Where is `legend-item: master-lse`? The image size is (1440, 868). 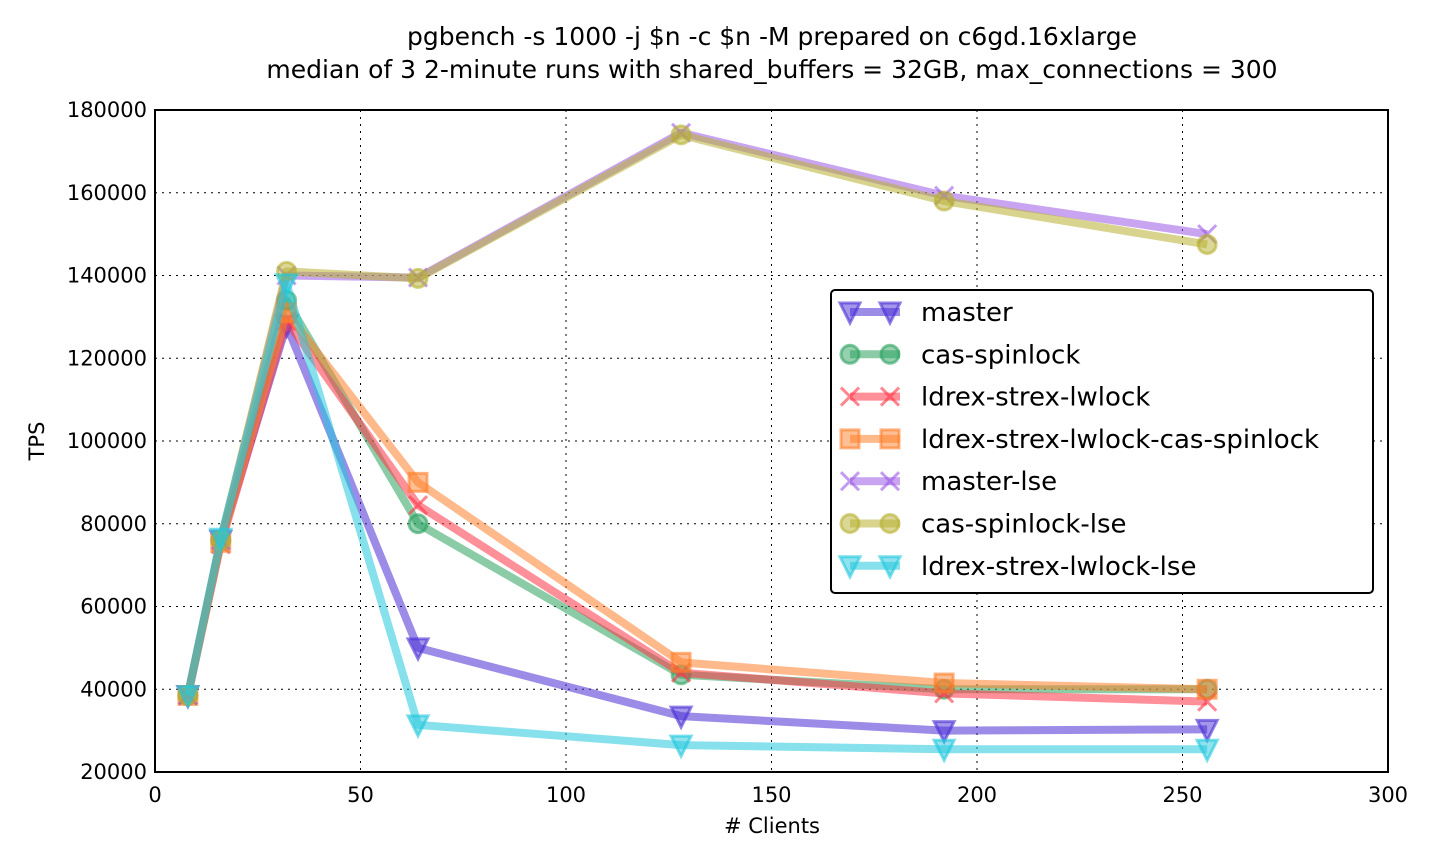
legend-item: master-lse is located at coordinates (948, 482).